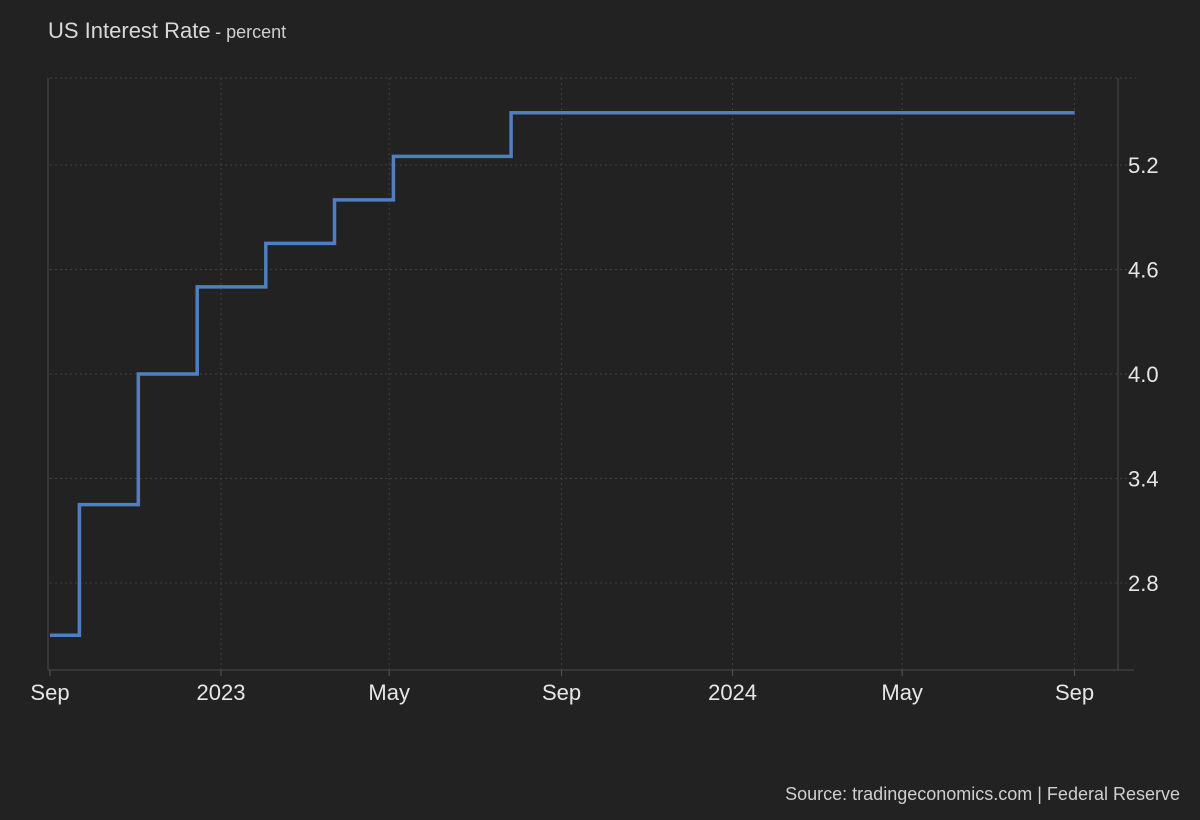  I want to click on y-tick-label: 4.0, so click(1143, 374).